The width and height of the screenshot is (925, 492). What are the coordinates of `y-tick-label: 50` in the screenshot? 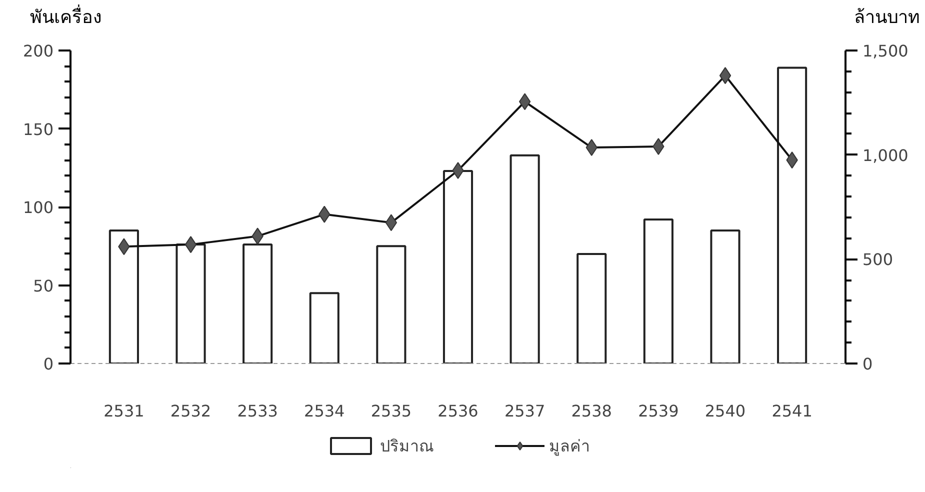 It's located at (43, 286).